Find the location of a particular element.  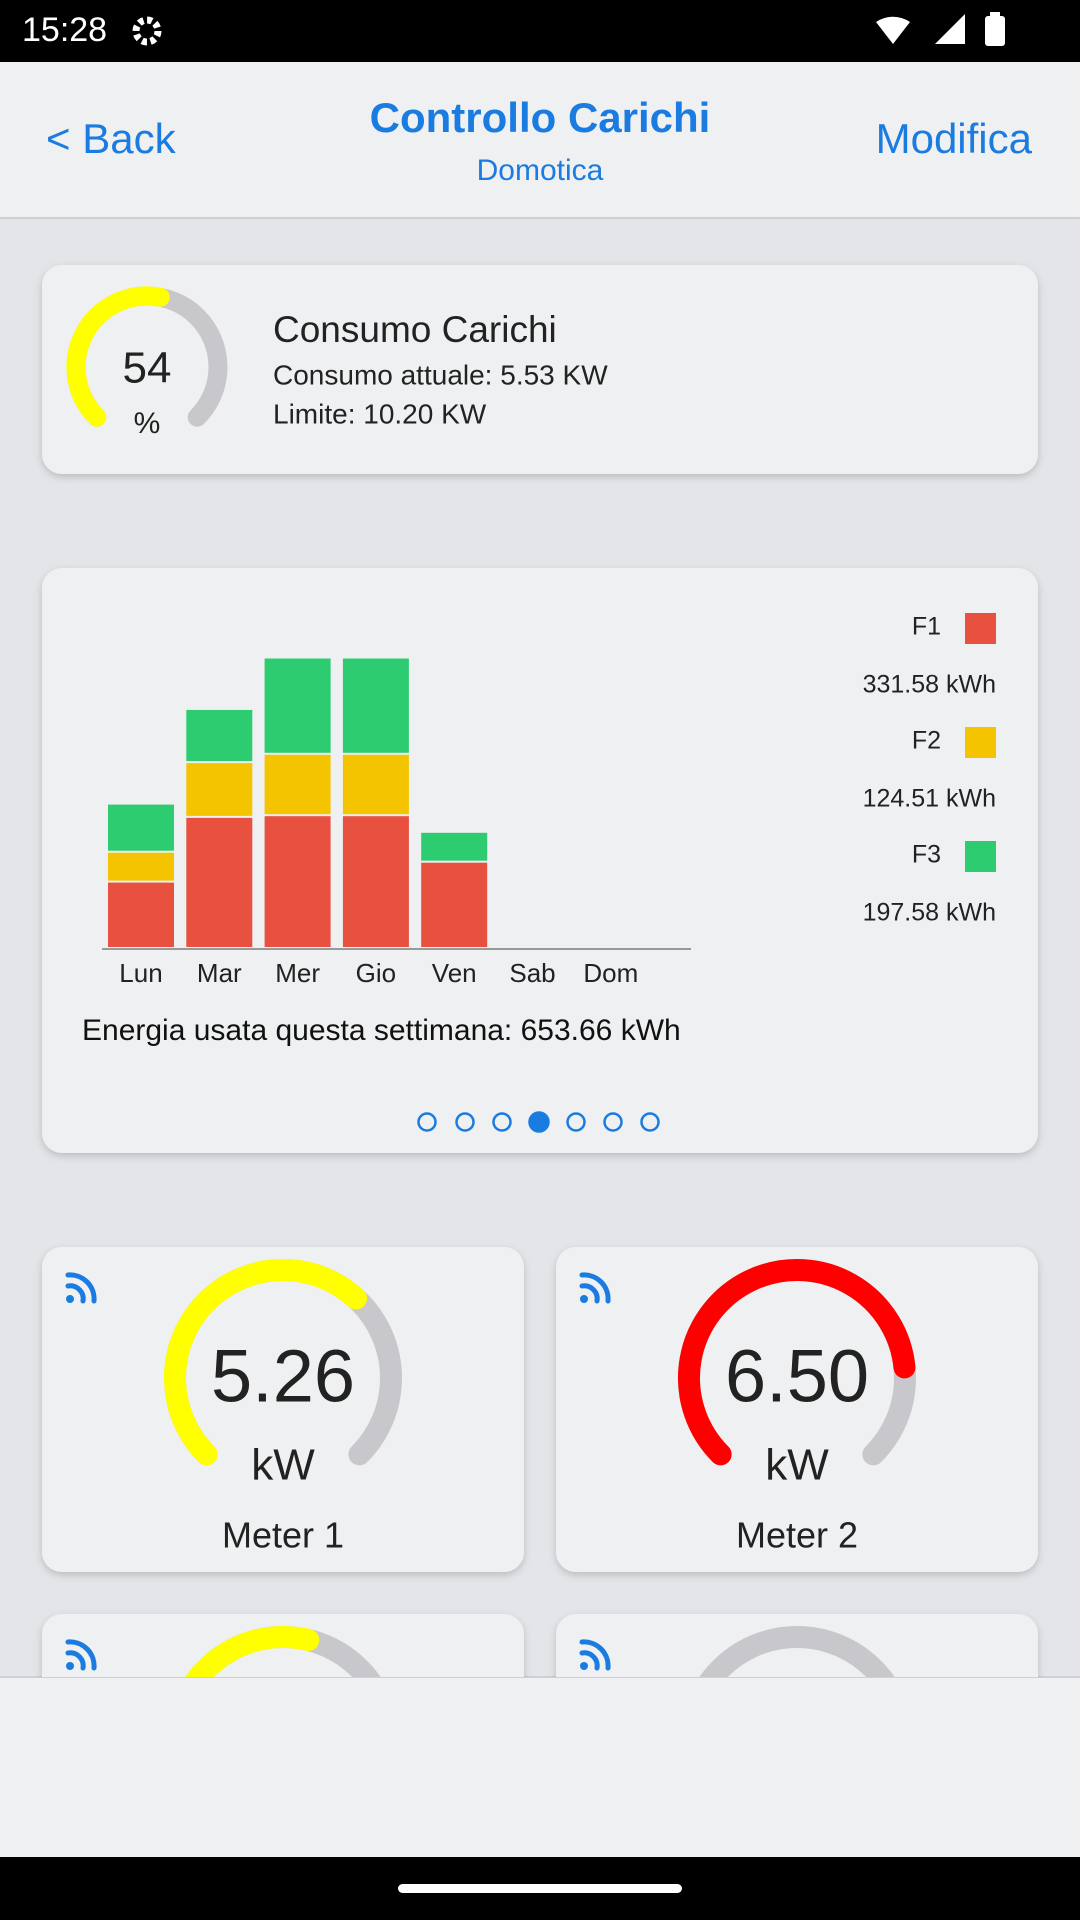

edit-button: Modifica is located at coordinates (954, 138).